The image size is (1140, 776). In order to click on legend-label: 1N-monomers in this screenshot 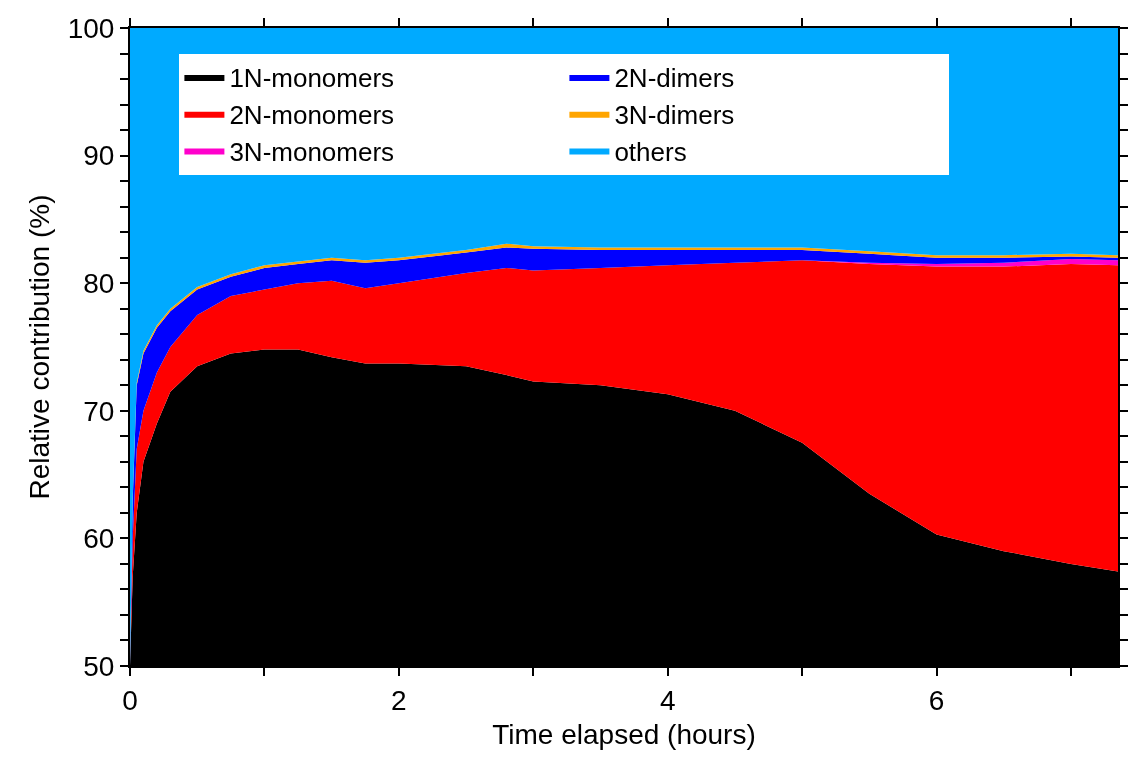, I will do `click(312, 78)`.